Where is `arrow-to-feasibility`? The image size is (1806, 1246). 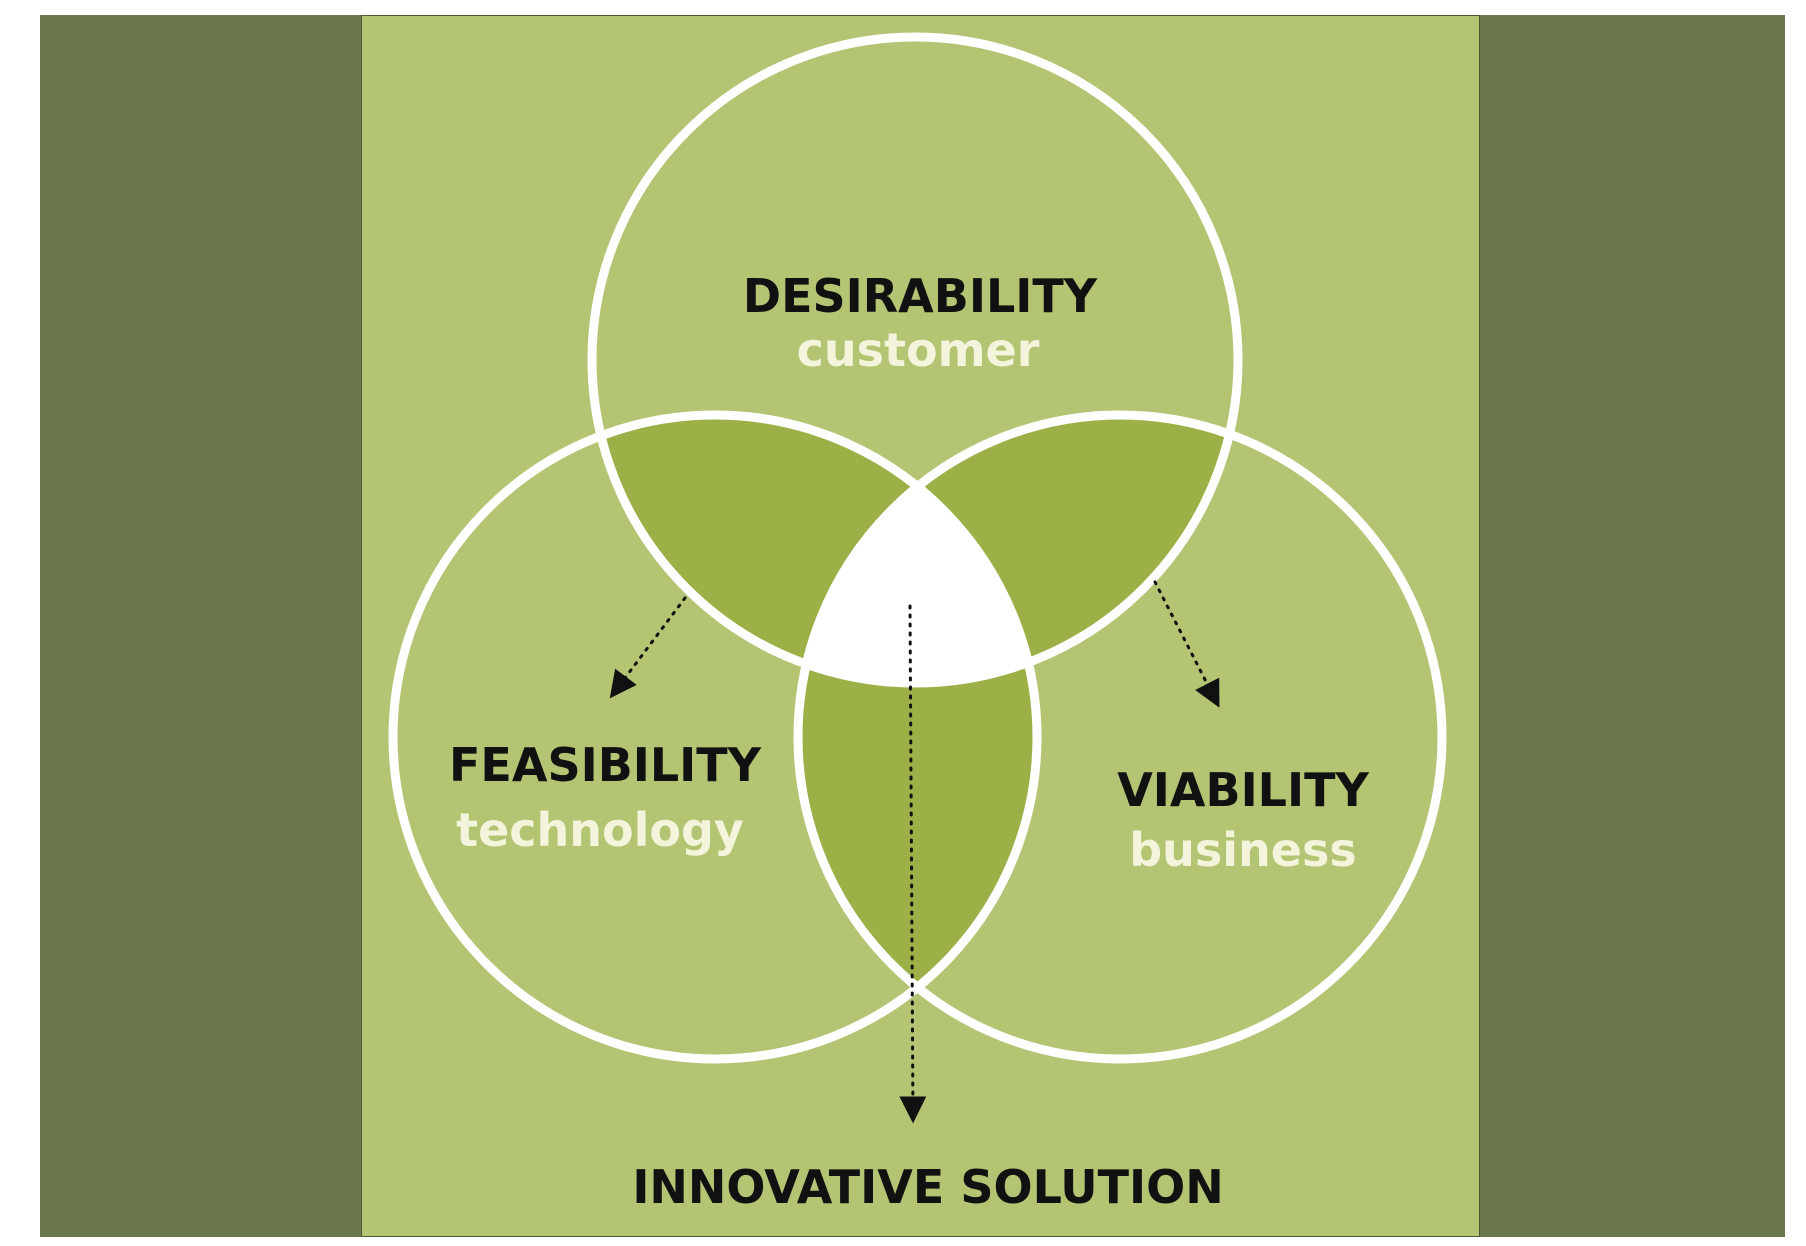 arrow-to-feasibility is located at coordinates (648, 647).